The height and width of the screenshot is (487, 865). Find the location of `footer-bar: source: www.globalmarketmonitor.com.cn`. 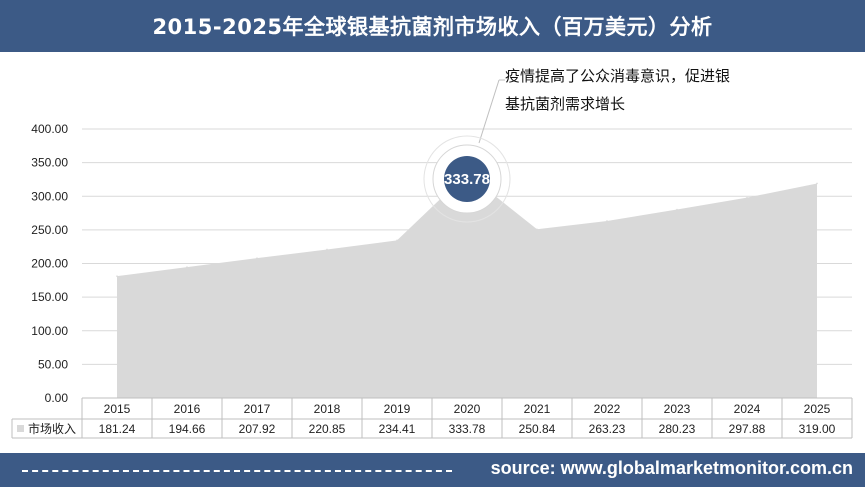

footer-bar: source: www.globalmarketmonitor.com.cn is located at coordinates (432, 470).